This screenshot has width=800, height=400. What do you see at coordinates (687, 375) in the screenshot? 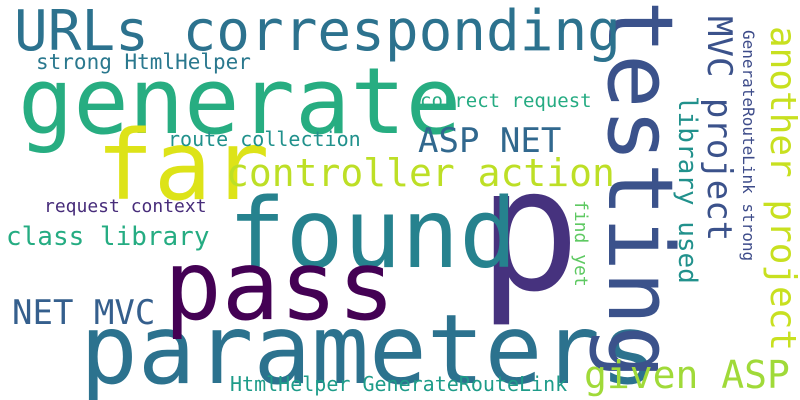
I see `word-given-asp: given ASP` at bounding box center [687, 375].